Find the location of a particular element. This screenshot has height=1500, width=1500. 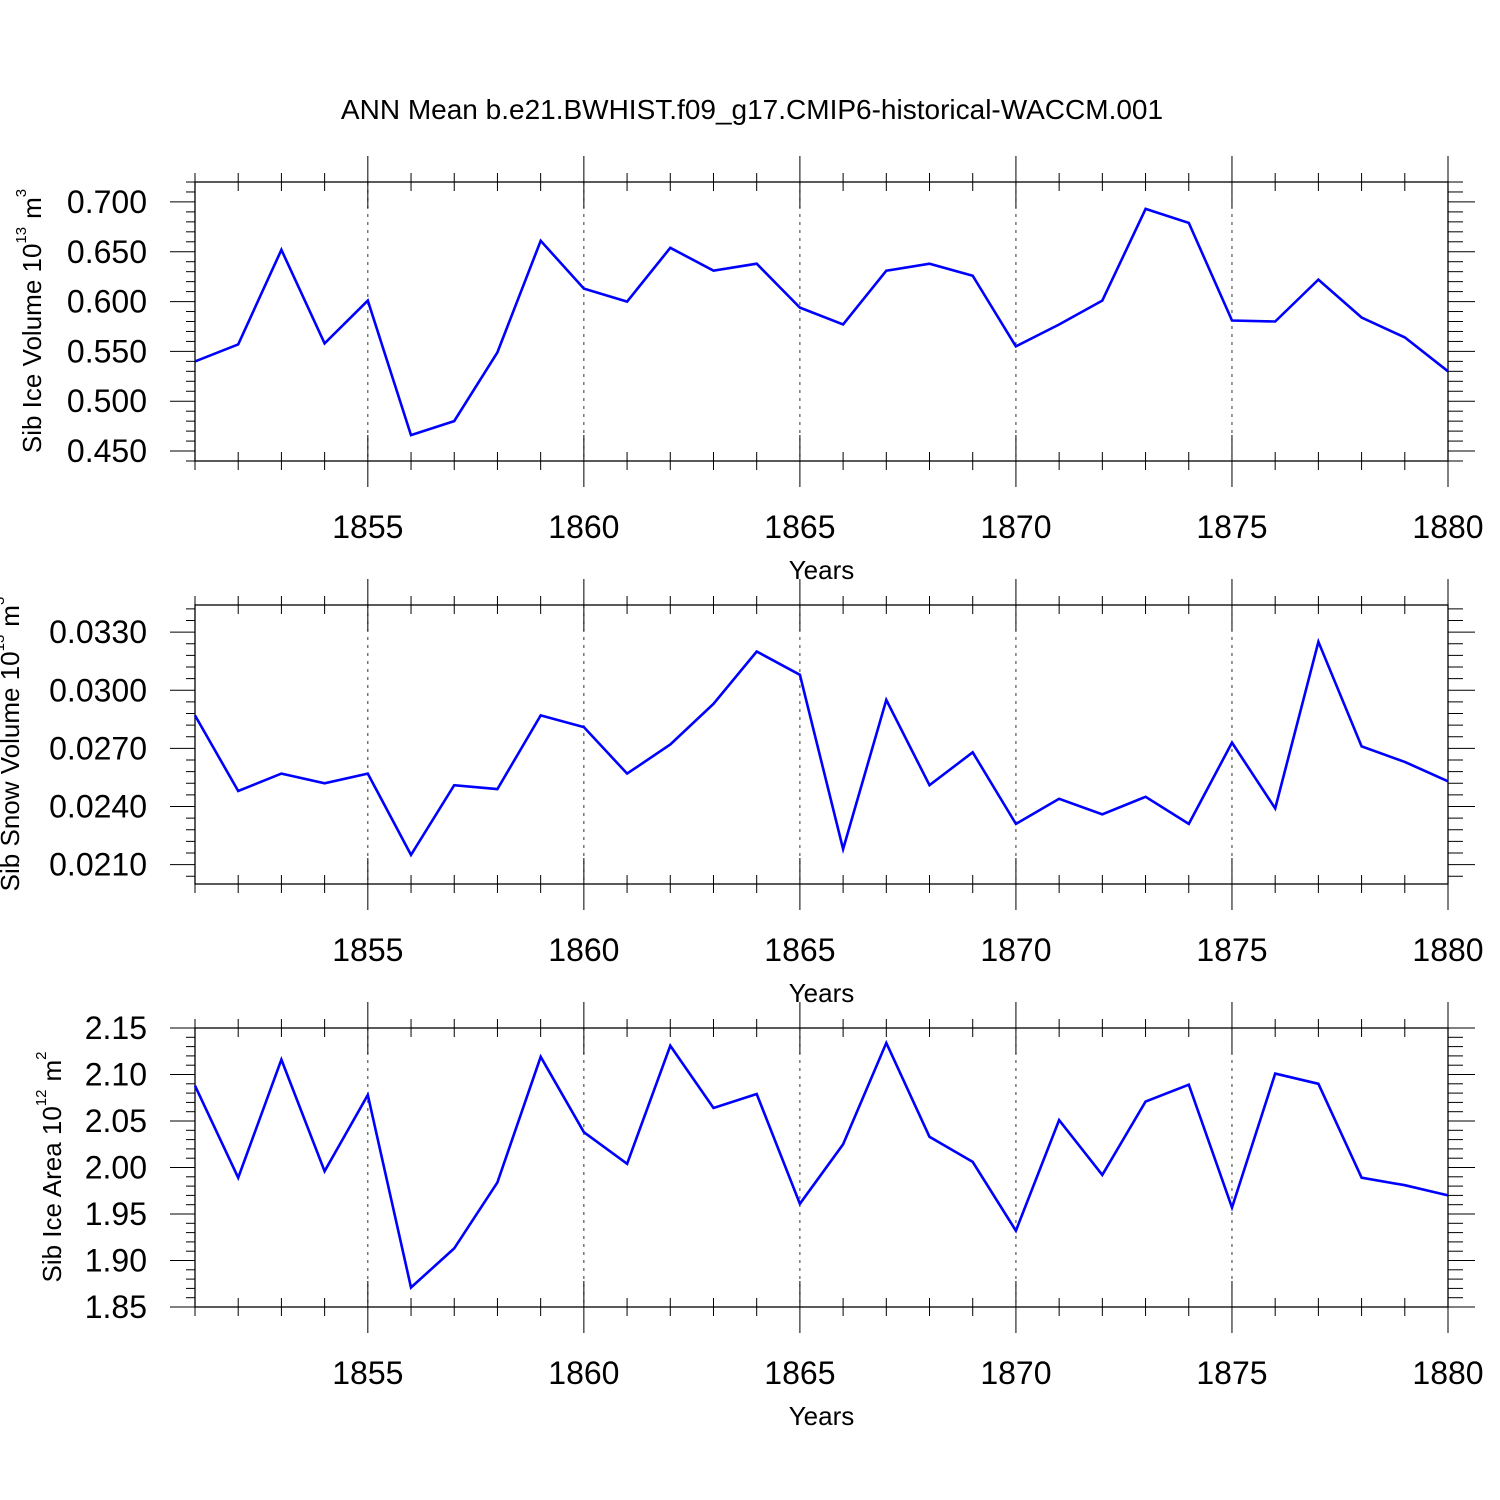

y-axis-label-text: Sib Snow Volume 10 is located at coordinates (12, 771).